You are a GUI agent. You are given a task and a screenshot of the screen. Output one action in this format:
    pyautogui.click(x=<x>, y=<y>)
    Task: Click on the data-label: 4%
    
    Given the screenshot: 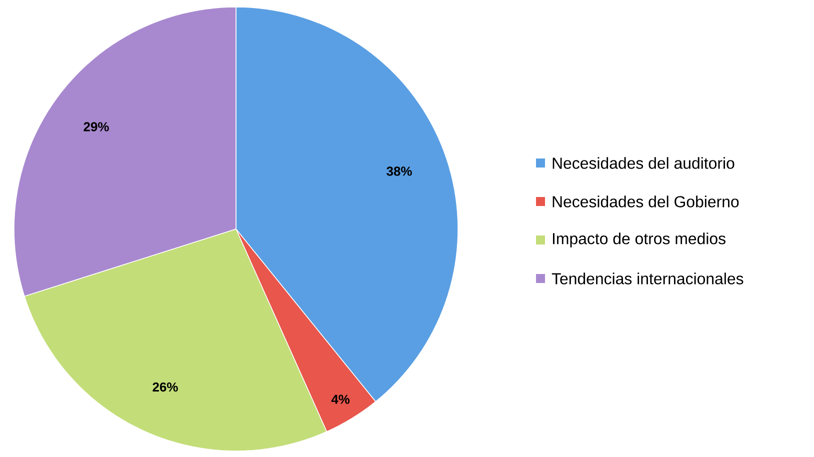 What is the action you would take?
    pyautogui.click(x=340, y=399)
    